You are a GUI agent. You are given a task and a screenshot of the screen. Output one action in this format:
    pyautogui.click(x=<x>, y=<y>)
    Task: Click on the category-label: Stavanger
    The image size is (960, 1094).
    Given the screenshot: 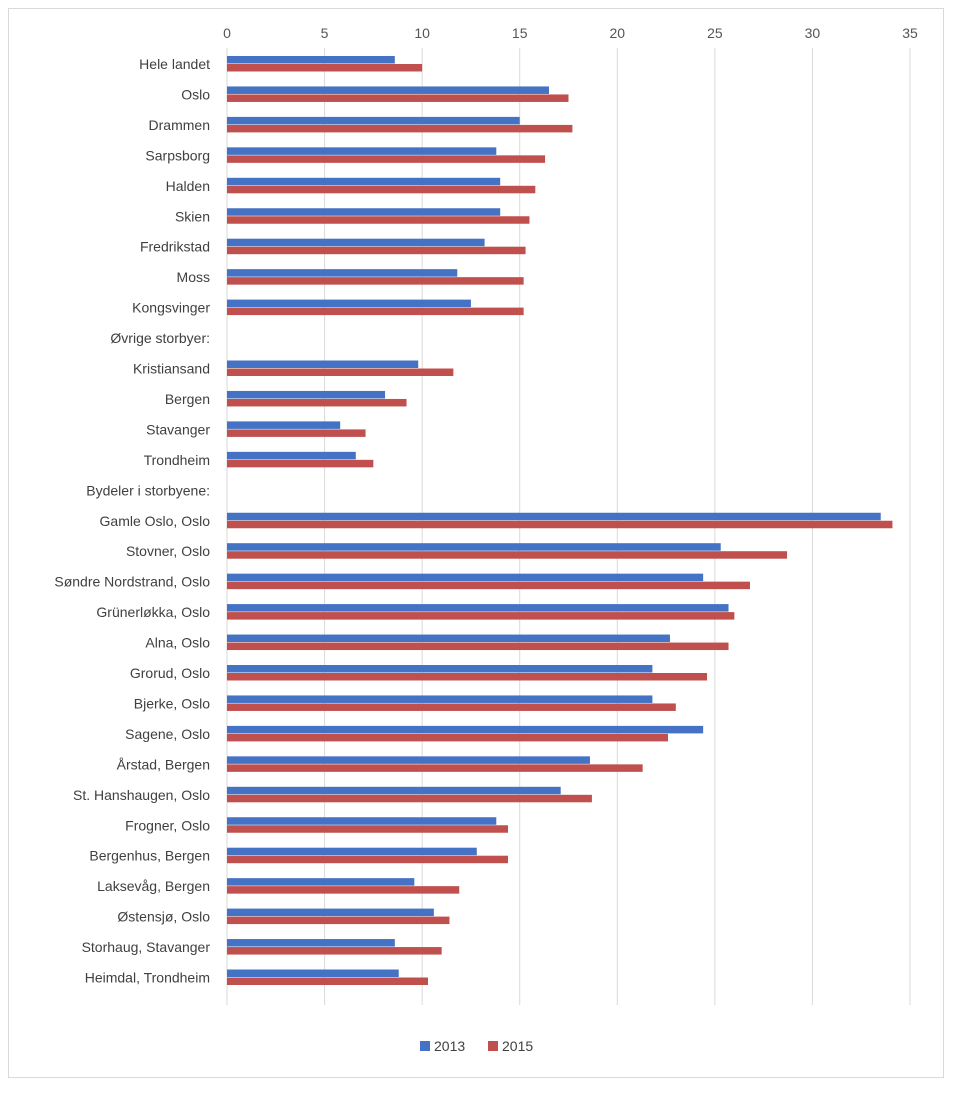 What is the action you would take?
    pyautogui.click(x=178, y=429)
    